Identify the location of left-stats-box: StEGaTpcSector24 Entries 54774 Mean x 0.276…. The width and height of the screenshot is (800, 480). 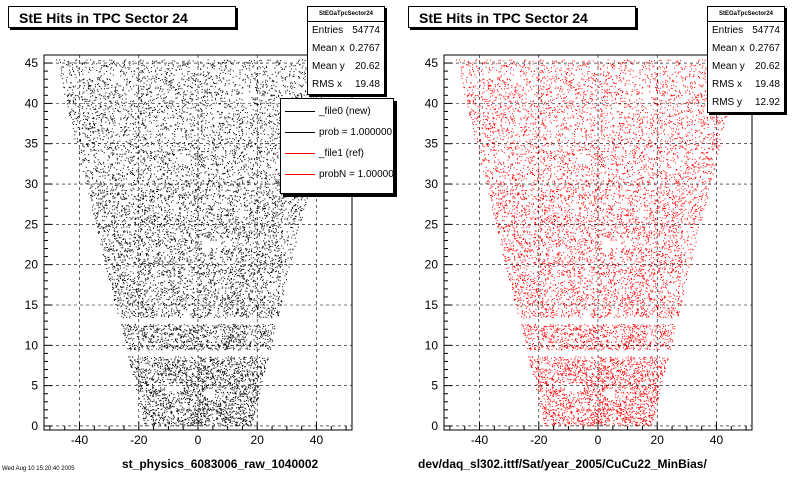
(346, 50).